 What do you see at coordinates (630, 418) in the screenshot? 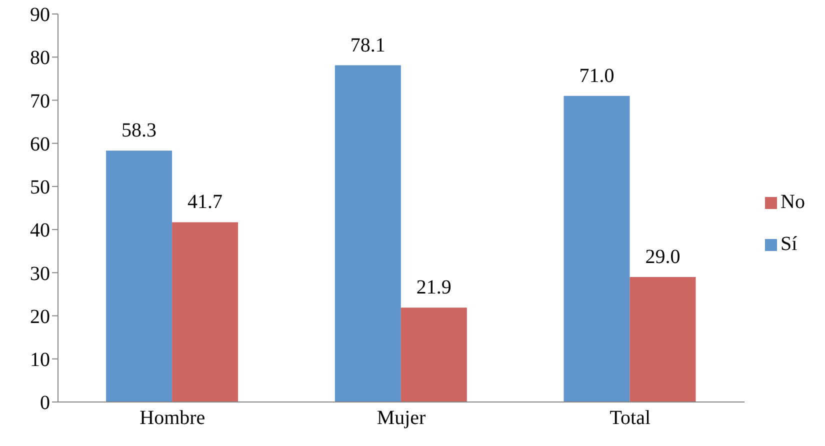
I see `x-tick-label: Total` at bounding box center [630, 418].